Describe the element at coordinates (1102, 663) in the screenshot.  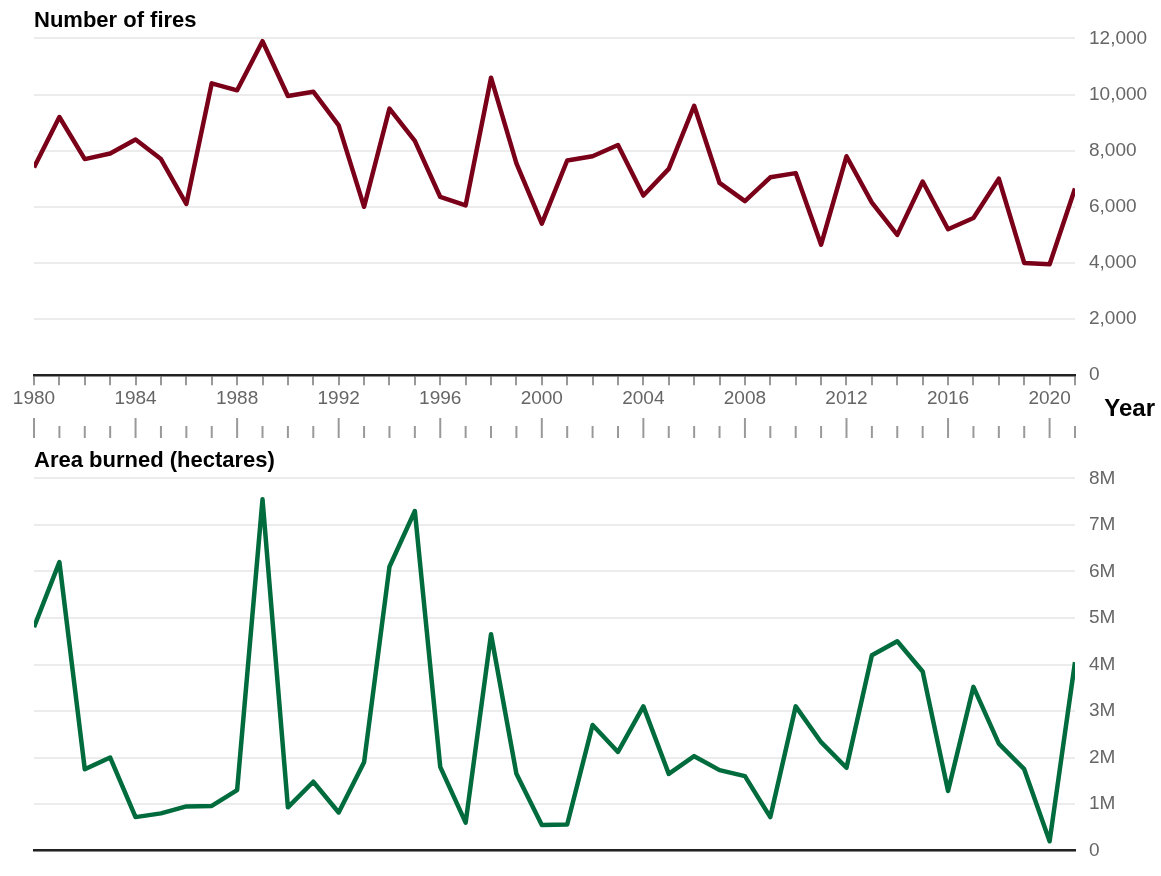
I see `y-tick-label: 4M` at that location.